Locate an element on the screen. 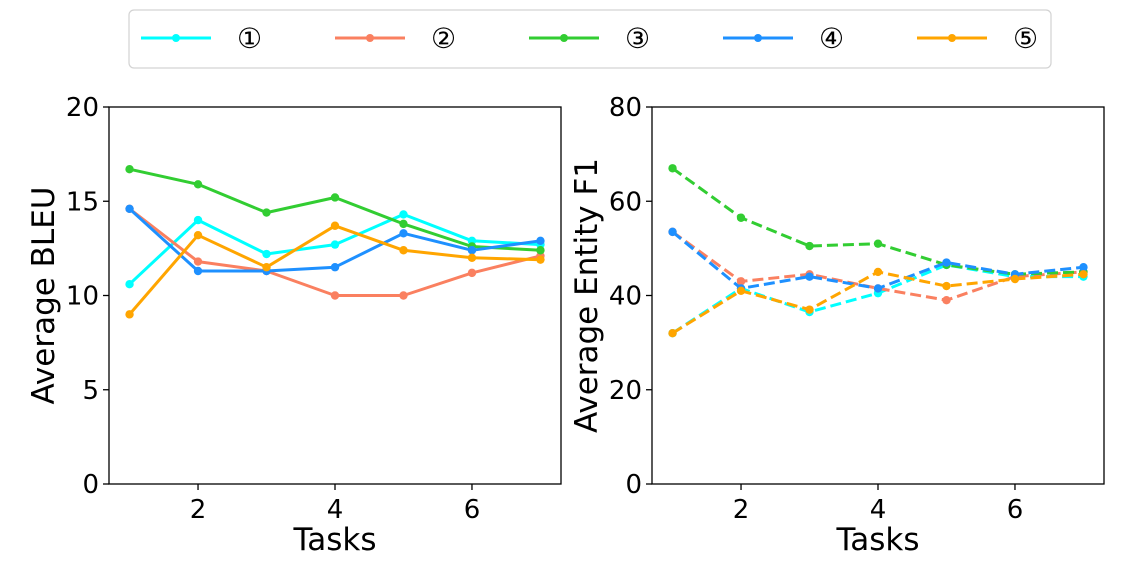 This screenshot has width=1143, height=563. legend-entry: ③ is located at coordinates (589, 38).